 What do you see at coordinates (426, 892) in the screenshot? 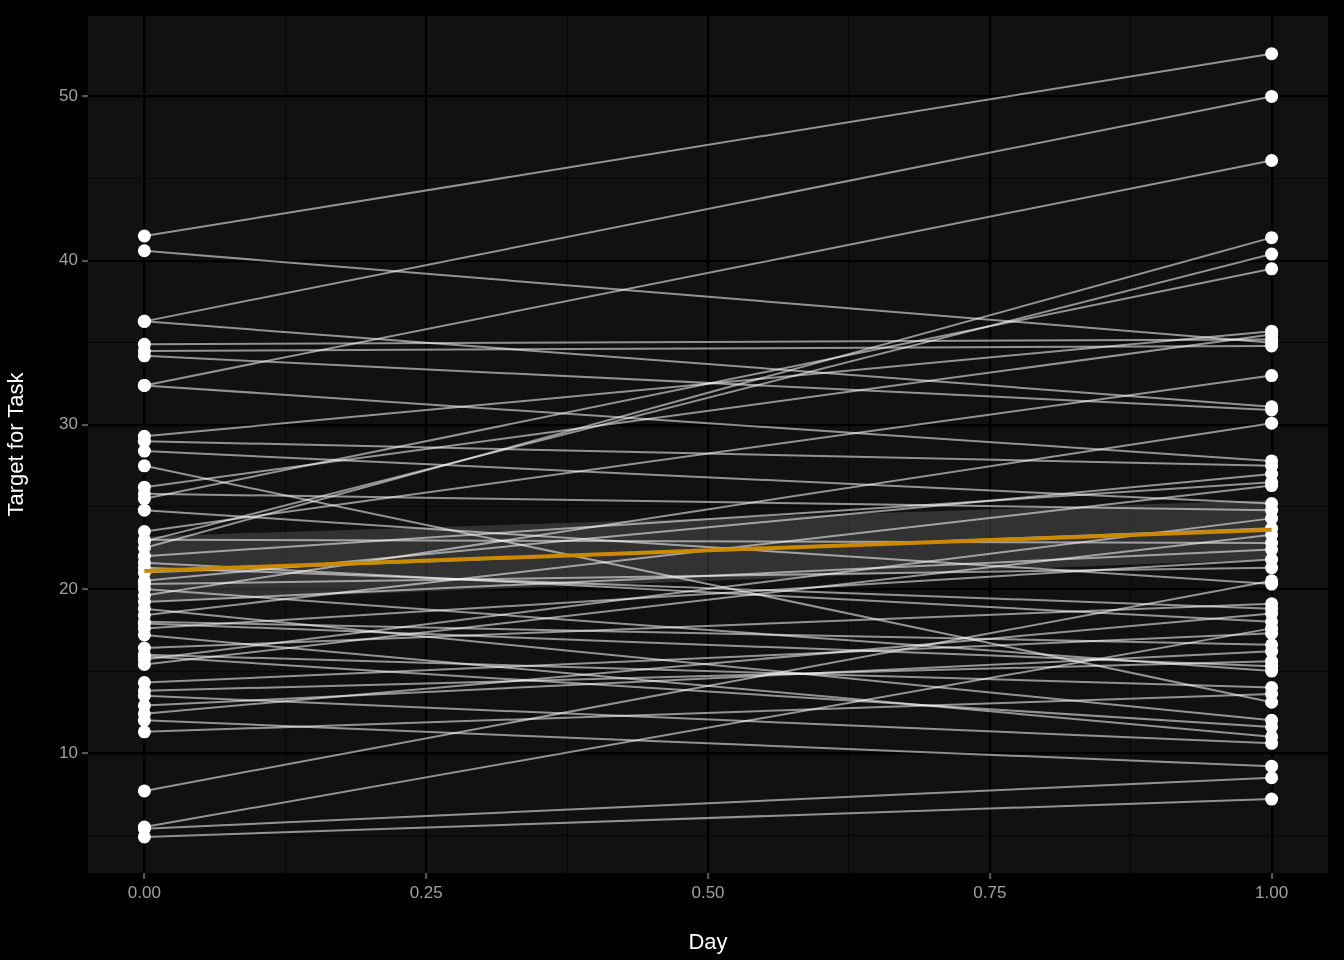
I see `x-tick-label: 0.25` at bounding box center [426, 892].